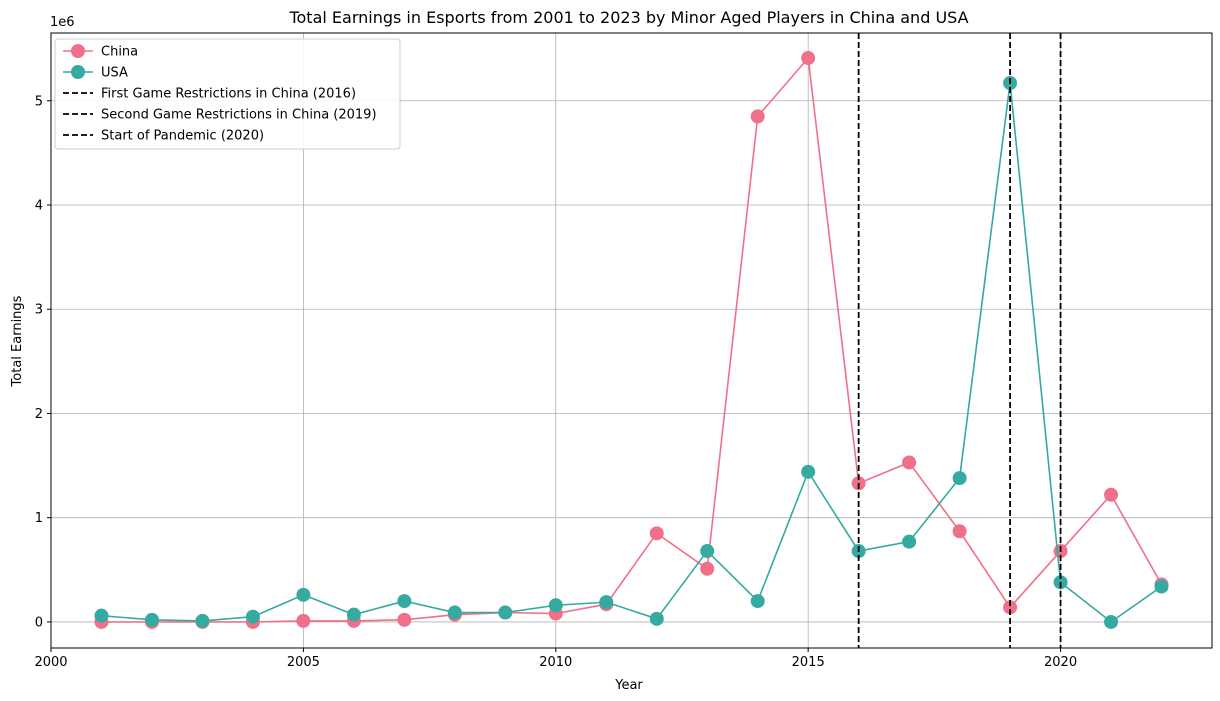 The height and width of the screenshot is (701, 1220). What do you see at coordinates (628, 685) in the screenshot?
I see `x-axis-label: Year` at bounding box center [628, 685].